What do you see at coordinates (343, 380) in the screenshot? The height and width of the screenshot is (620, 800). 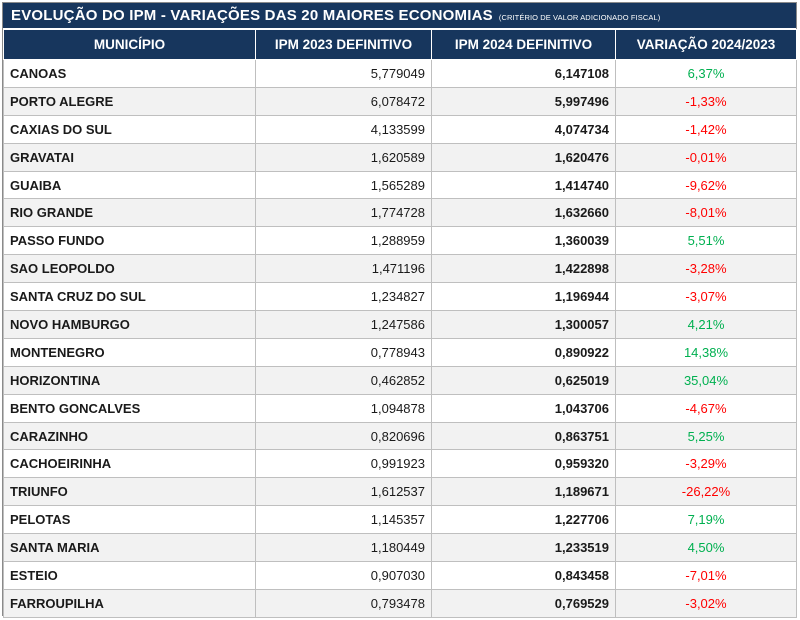 I see `ipm-2023-cell: 0,462852` at bounding box center [343, 380].